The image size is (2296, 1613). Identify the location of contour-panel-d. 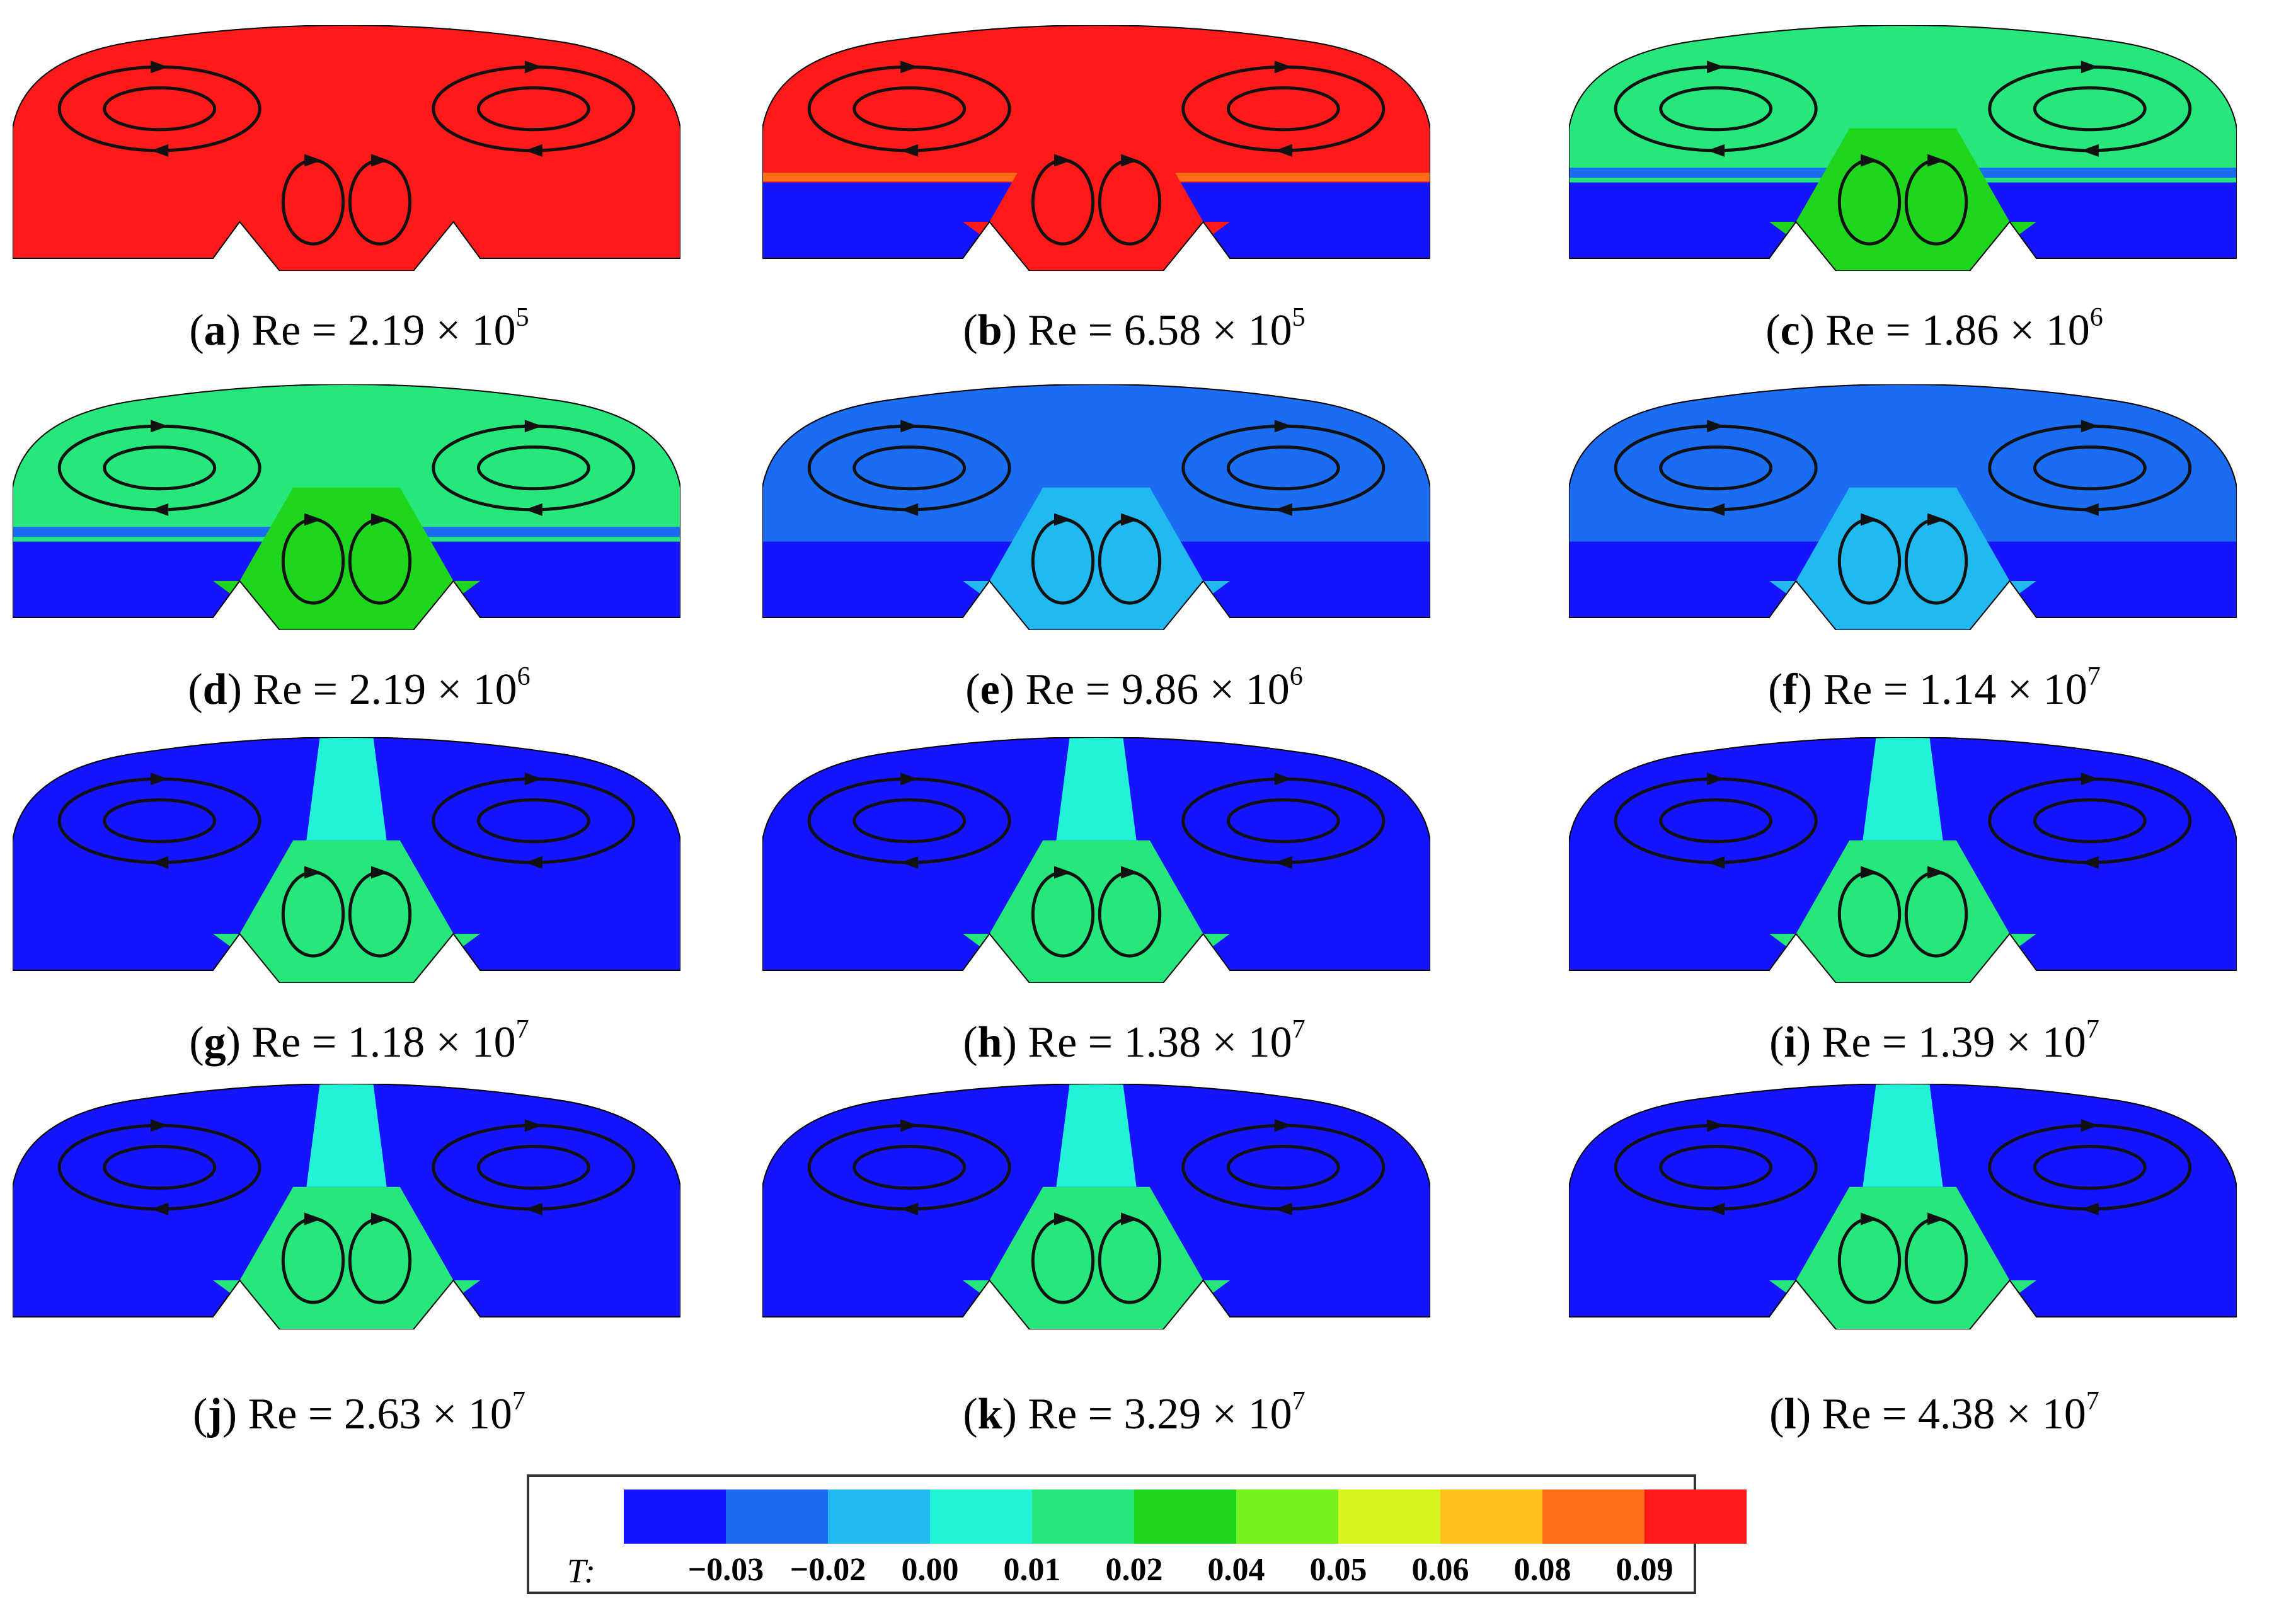
(346, 507).